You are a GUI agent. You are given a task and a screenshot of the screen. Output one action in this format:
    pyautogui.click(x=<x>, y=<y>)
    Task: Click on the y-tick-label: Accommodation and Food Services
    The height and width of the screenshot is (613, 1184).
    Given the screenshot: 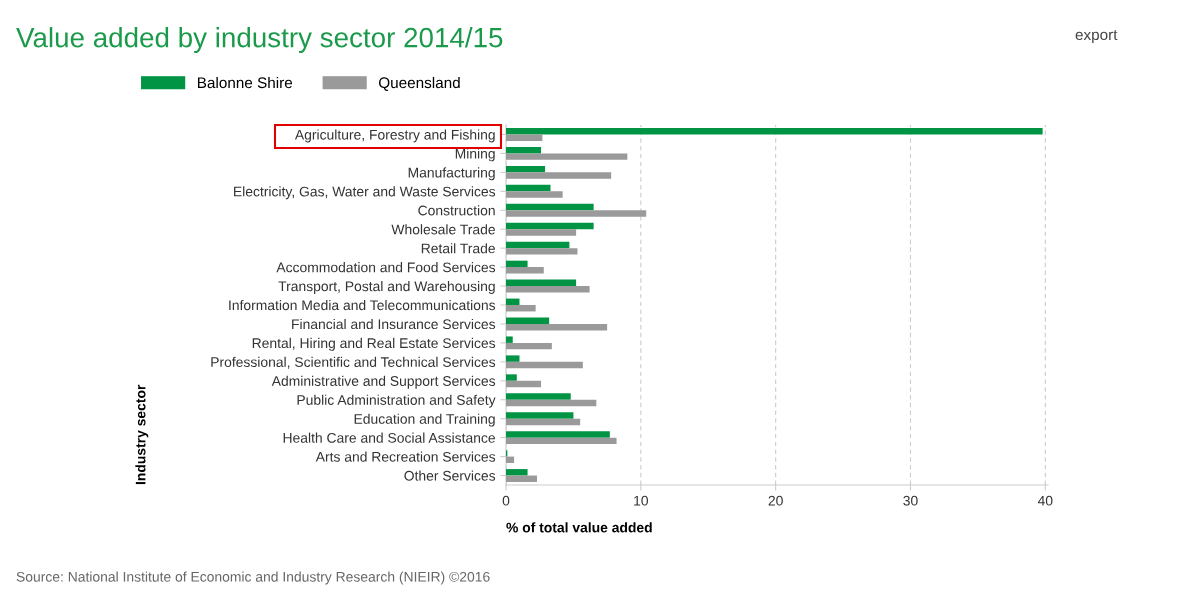 What is the action you would take?
    pyautogui.click(x=386, y=267)
    